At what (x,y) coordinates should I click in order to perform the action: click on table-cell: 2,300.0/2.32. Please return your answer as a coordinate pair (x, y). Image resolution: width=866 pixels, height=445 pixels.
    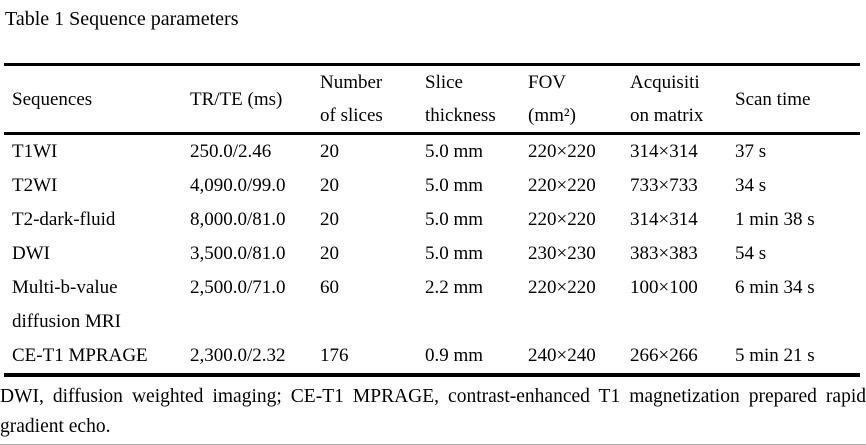
    Looking at the image, I should click on (255, 358).